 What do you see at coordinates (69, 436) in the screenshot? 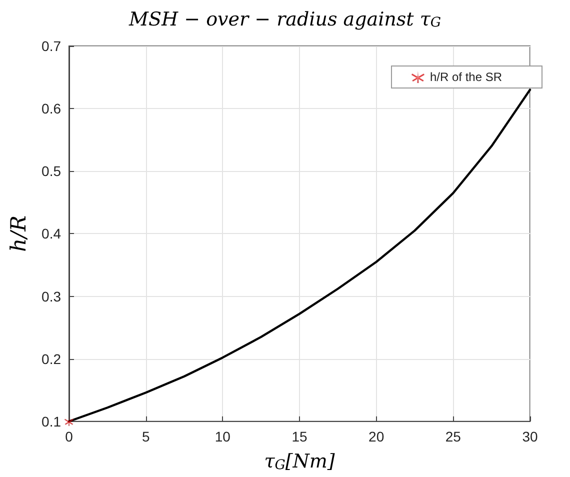
I see `x-tick-label: 0` at bounding box center [69, 436].